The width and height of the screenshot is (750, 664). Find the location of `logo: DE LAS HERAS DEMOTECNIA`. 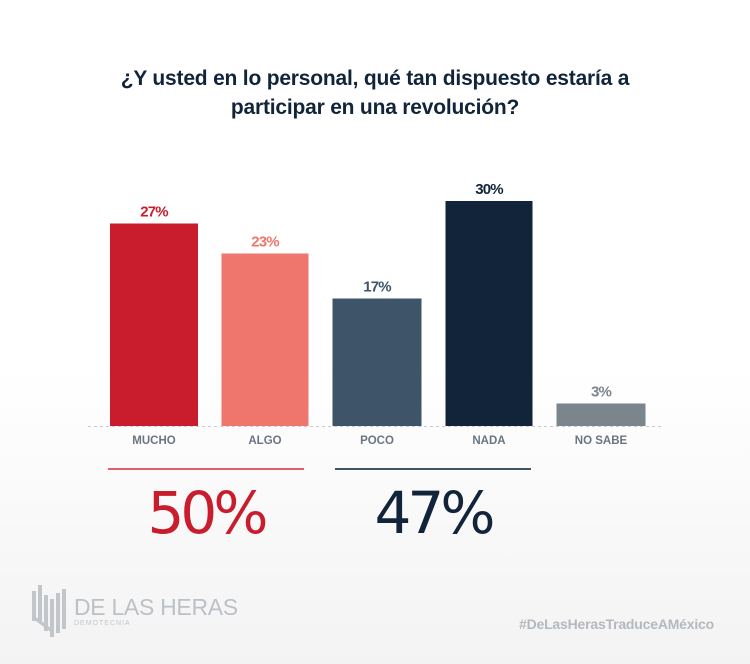

logo: DE LAS HERAS DEMOTECNIA is located at coordinates (135, 611).